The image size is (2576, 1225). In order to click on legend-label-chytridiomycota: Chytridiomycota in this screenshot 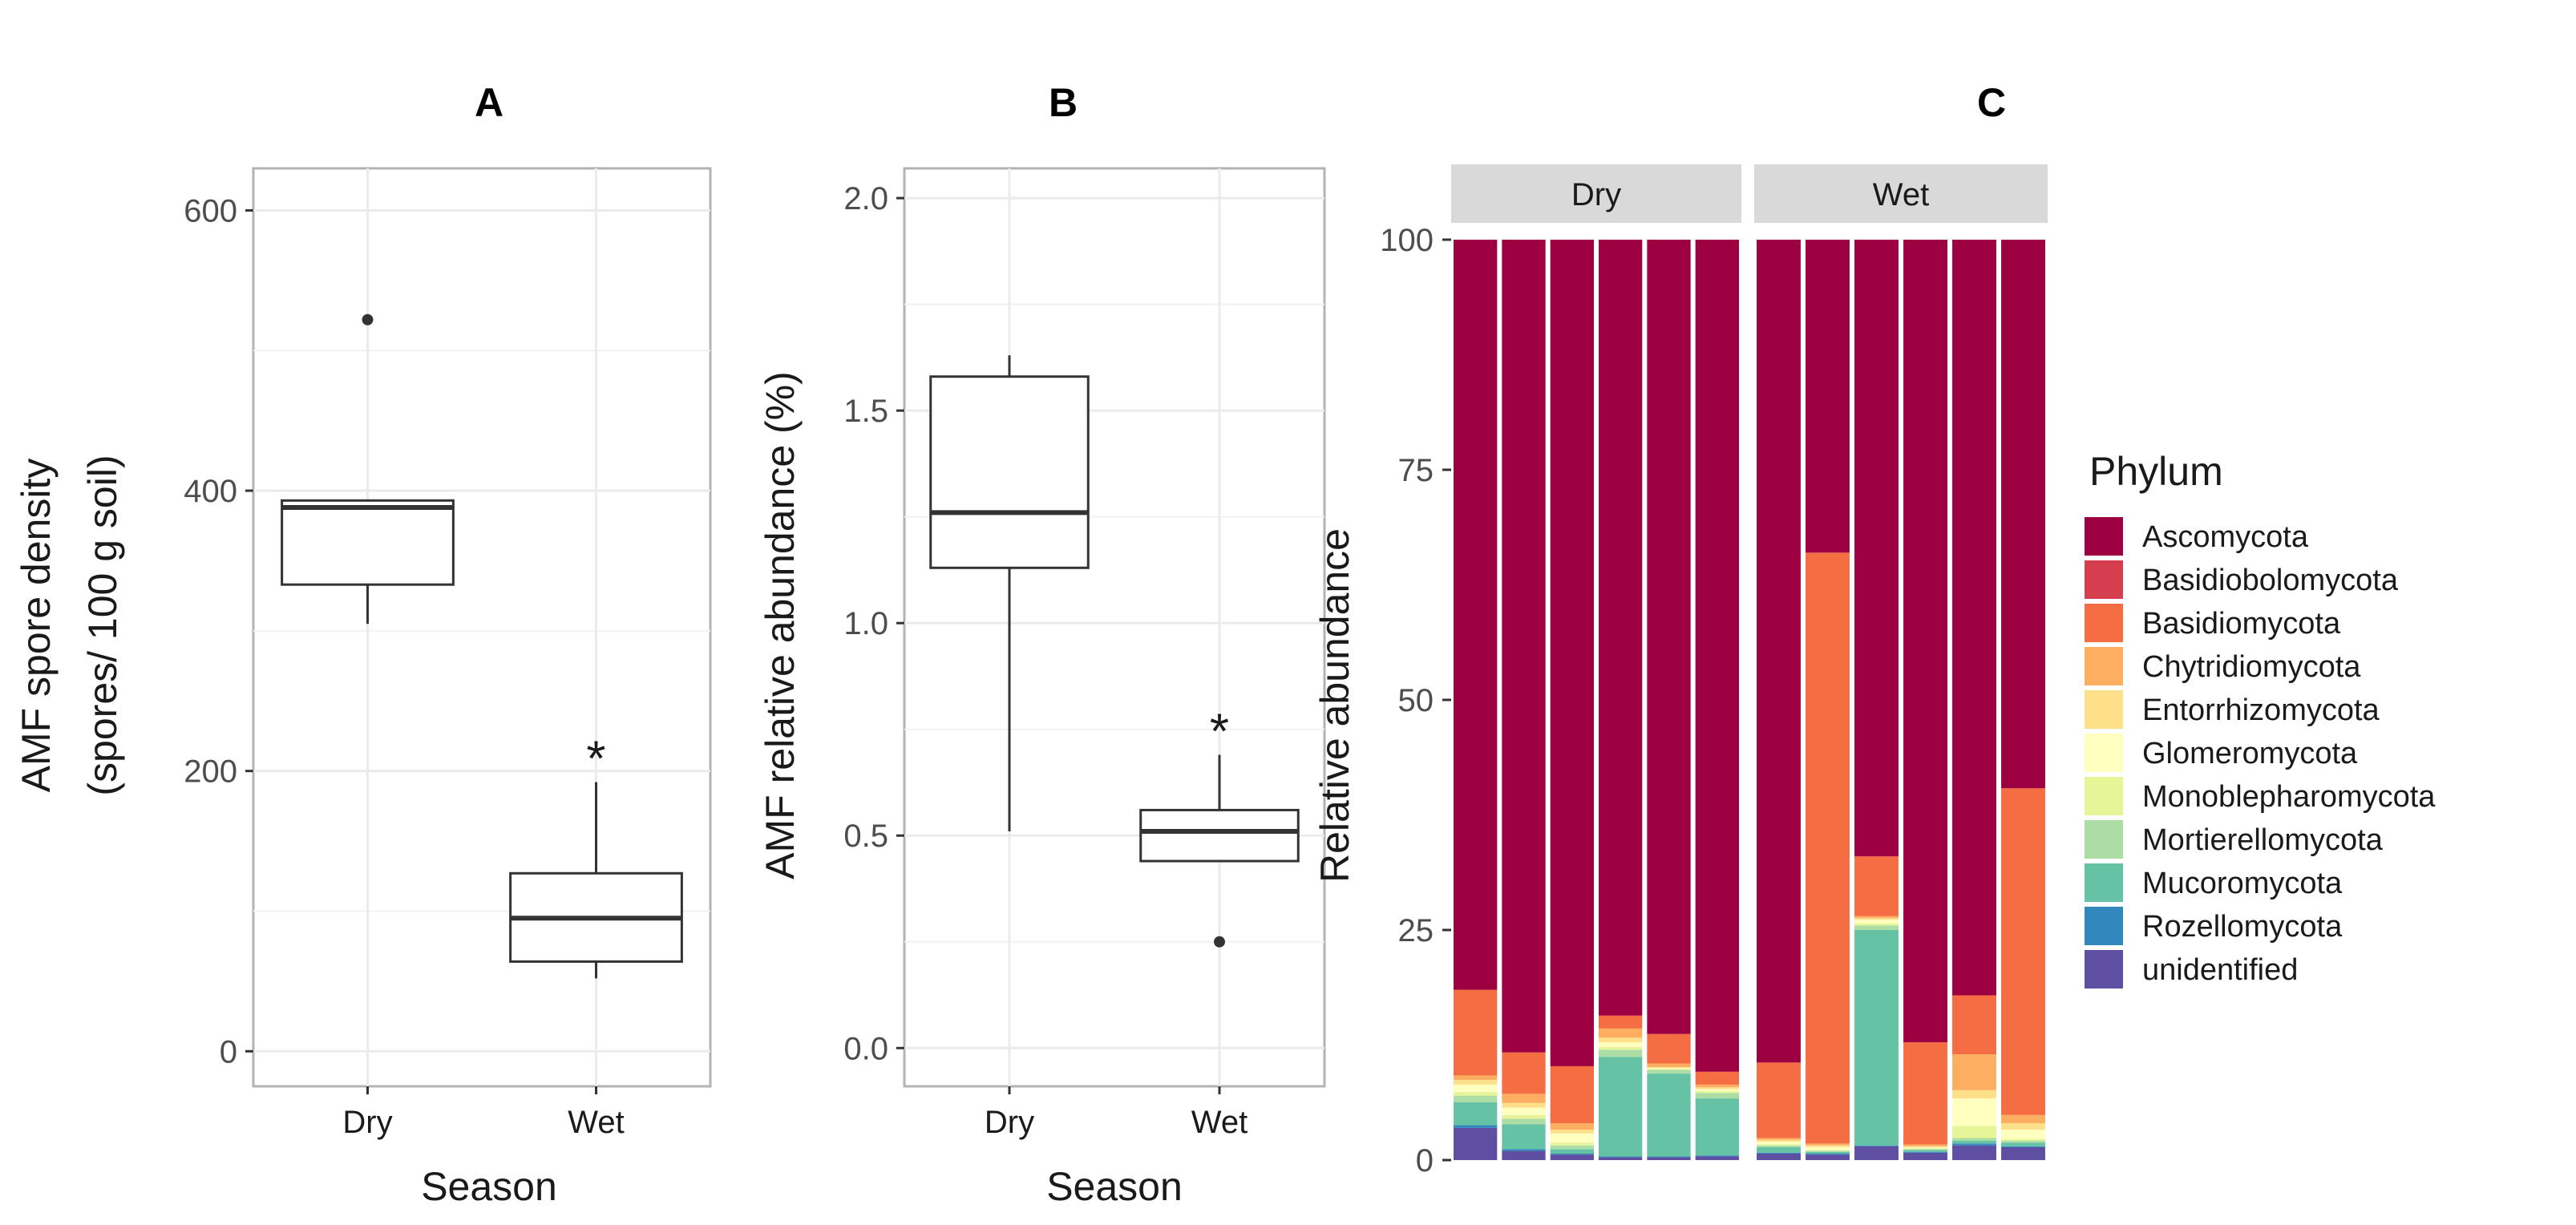, I will do `click(2251, 667)`.